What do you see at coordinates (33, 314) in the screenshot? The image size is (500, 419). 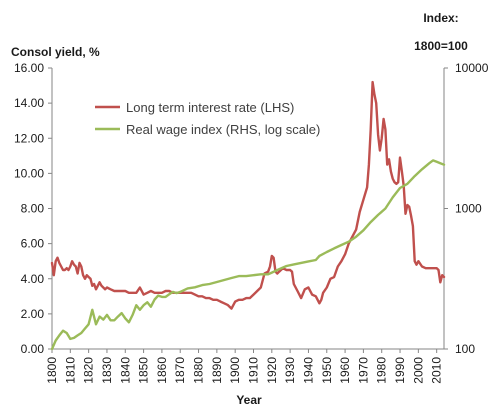 I see `left-tick-label: 2.00` at bounding box center [33, 314].